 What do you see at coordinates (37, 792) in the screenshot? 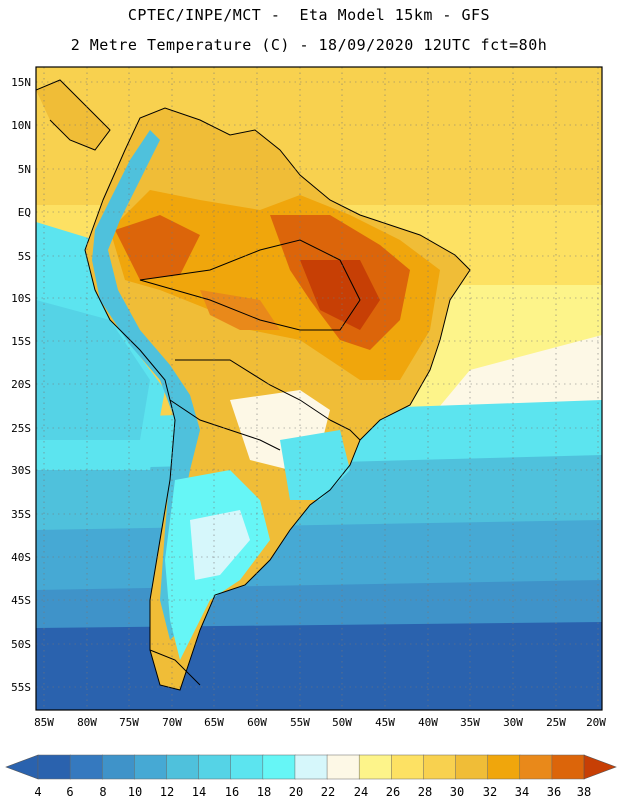
I see `colorbar-label: 4` at bounding box center [37, 792].